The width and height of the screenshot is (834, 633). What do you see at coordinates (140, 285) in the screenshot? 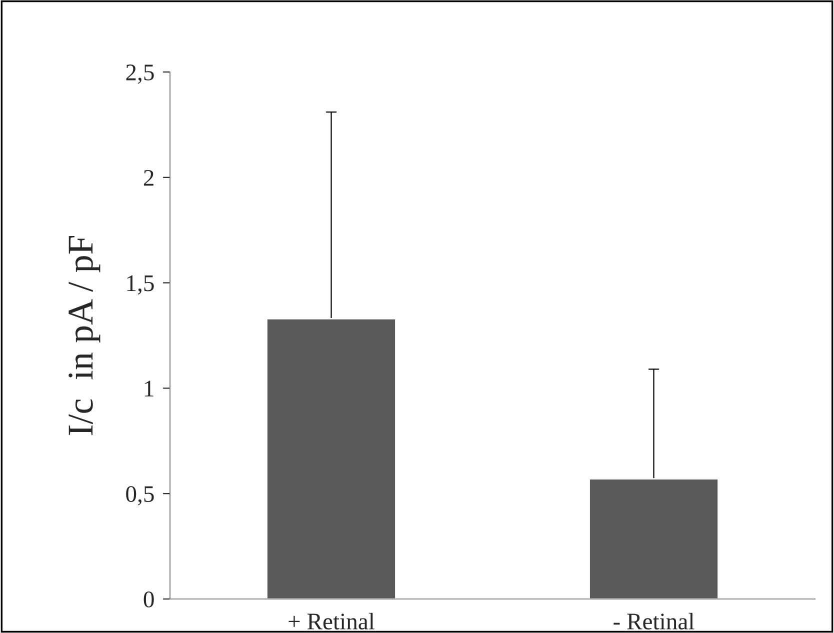
I see `y-tick-label: 1,5` at bounding box center [140, 285].